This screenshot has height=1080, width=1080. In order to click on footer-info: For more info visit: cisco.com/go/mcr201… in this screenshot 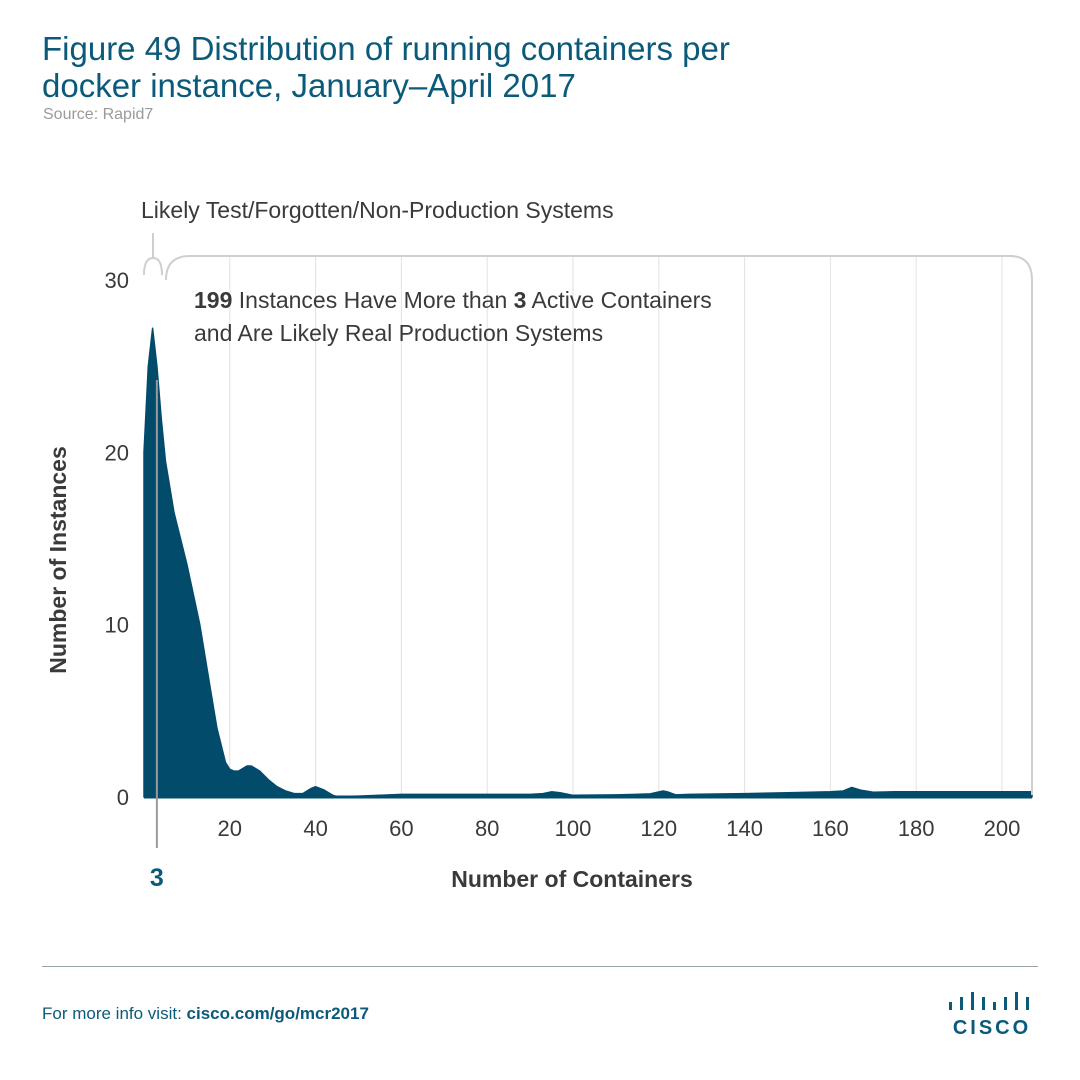, I will do `click(205, 1014)`.